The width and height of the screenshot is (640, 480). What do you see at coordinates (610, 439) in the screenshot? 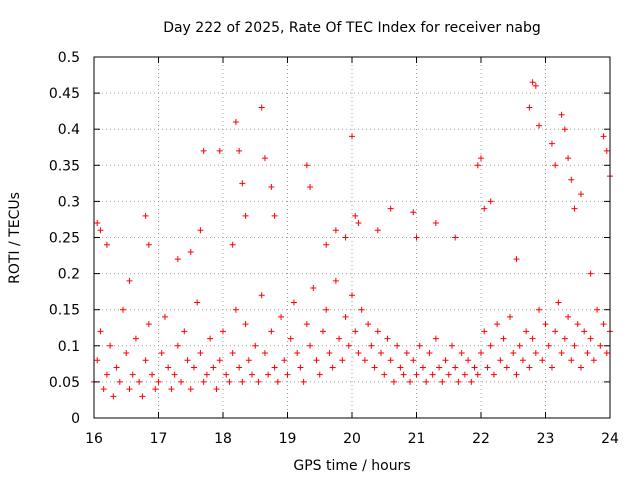
I see `x-tick-label: 24` at bounding box center [610, 439].